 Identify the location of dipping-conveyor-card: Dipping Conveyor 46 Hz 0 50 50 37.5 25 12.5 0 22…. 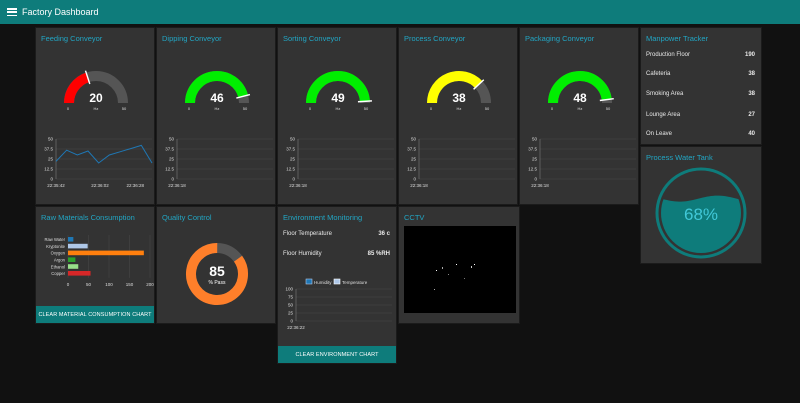
(216, 116).